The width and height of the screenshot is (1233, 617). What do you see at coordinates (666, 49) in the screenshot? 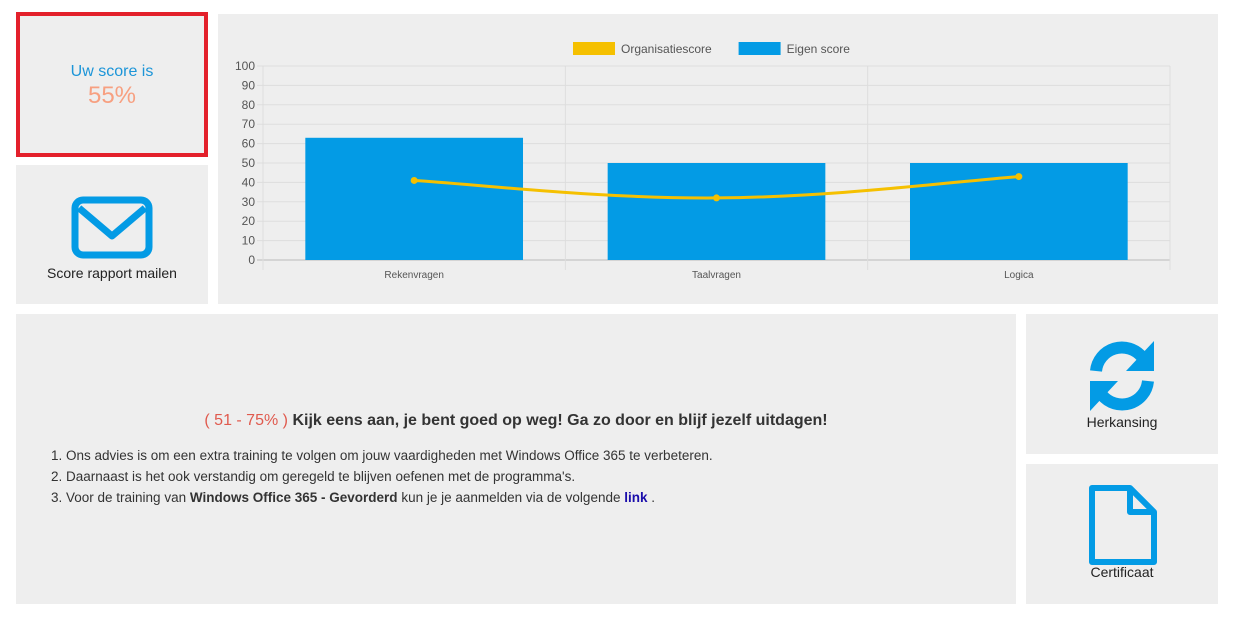
I see `legend-label: Organisatiescore` at bounding box center [666, 49].